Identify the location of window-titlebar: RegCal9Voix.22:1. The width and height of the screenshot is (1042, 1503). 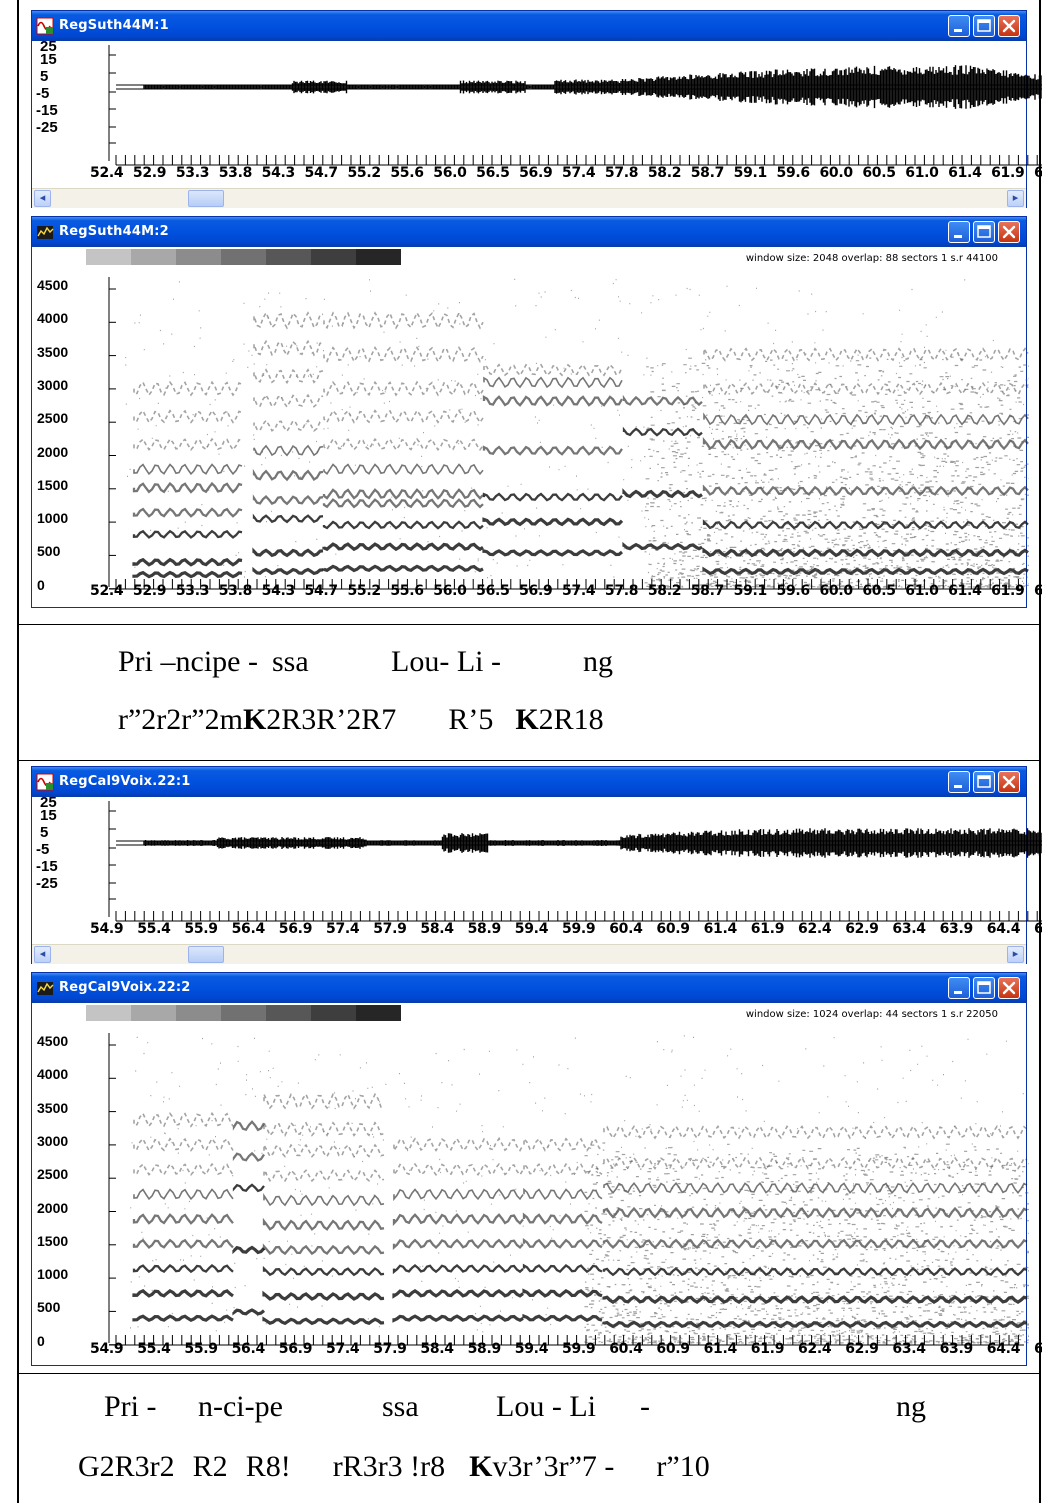
(529, 782).